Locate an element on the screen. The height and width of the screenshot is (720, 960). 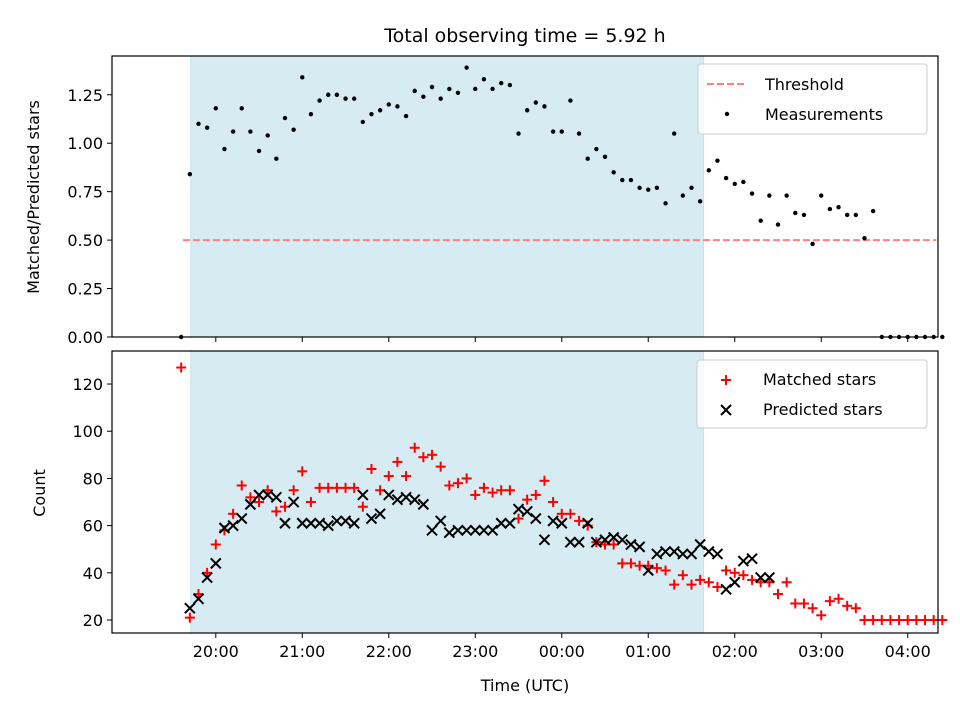
bottom-legend-label-matched: Matched stars is located at coordinates (819, 379).